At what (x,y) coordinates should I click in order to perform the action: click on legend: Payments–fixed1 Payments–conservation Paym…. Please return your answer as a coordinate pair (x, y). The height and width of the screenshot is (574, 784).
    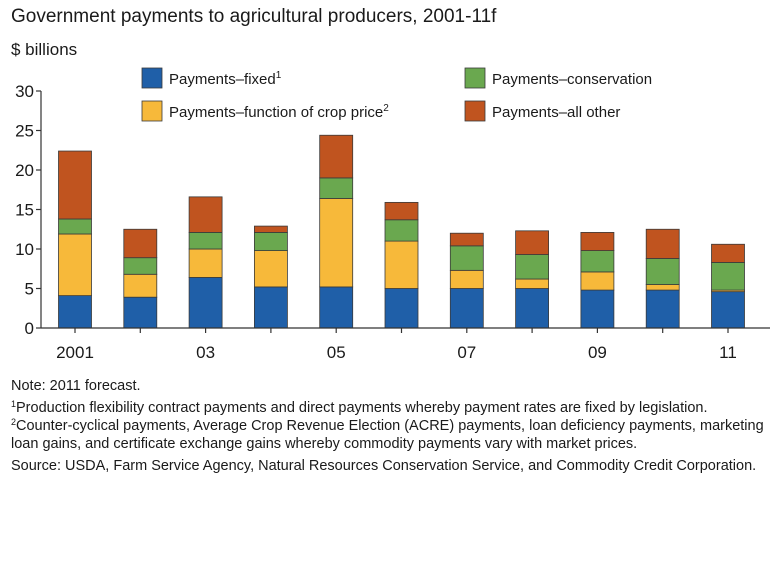
    Looking at the image, I should click on (396, 94).